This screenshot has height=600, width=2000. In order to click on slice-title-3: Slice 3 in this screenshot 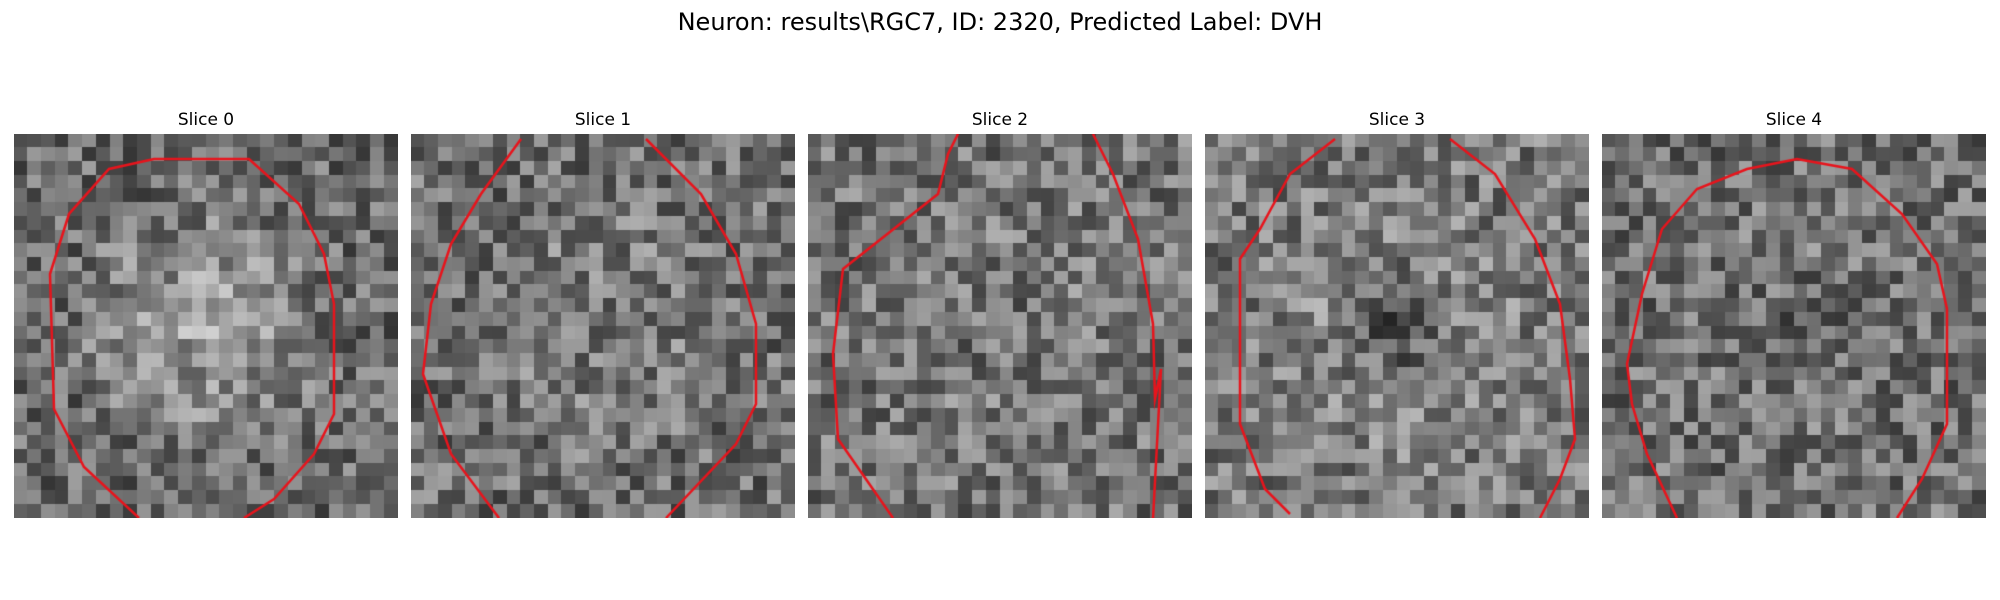, I will do `click(1397, 120)`.